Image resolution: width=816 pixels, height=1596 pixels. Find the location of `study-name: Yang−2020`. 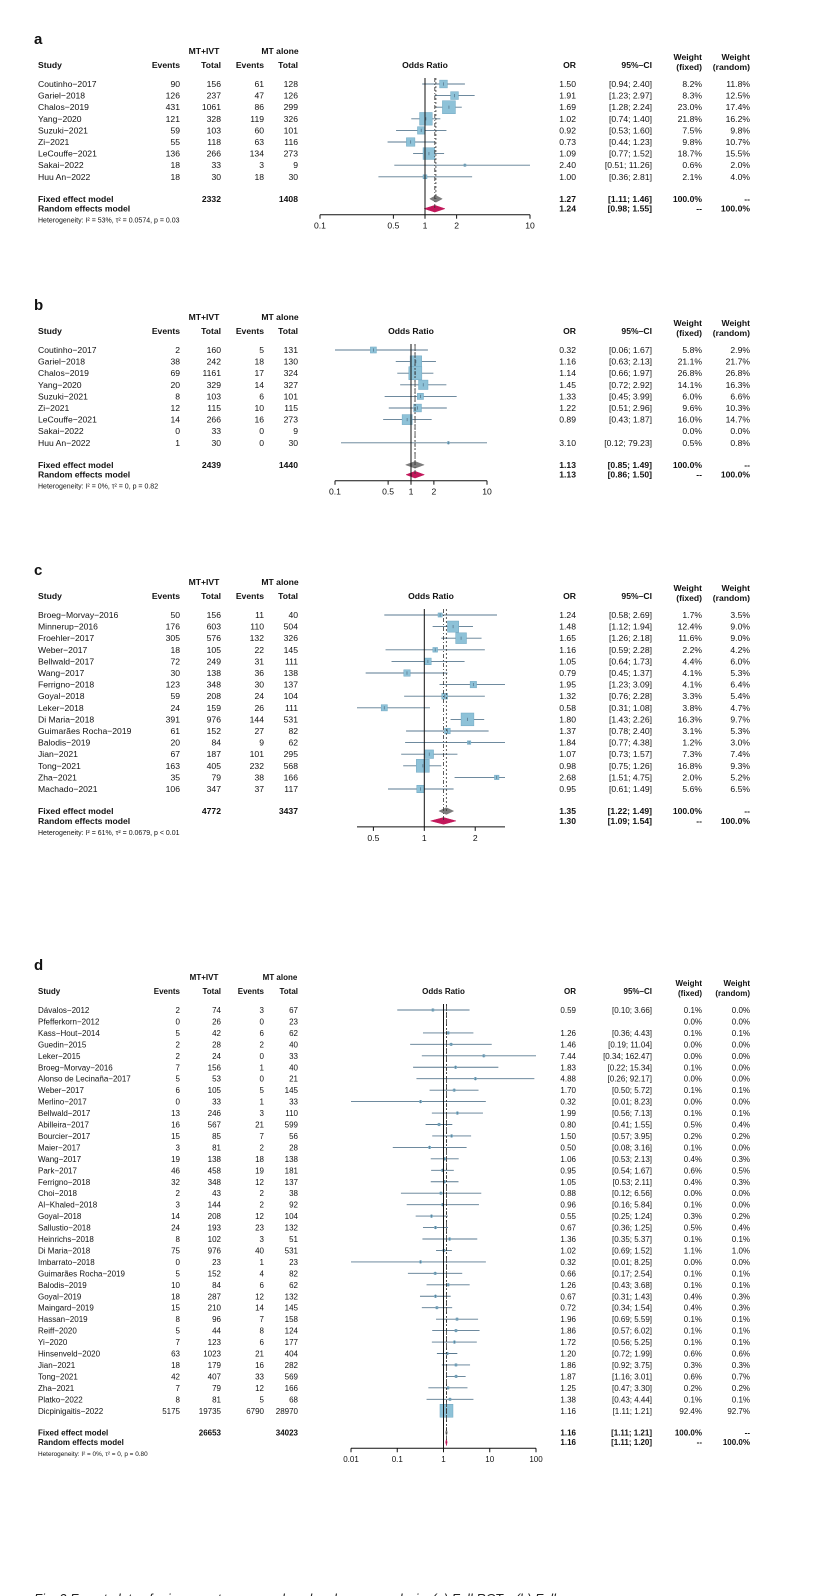

study-name: Yang−2020 is located at coordinates (60, 119).